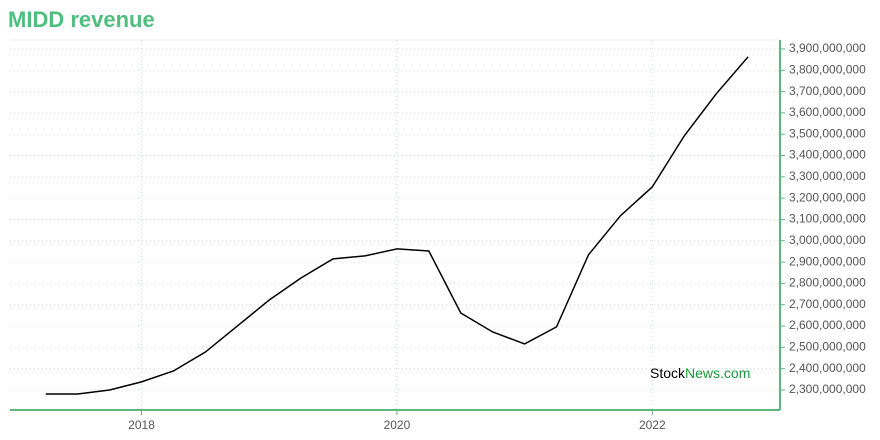 The width and height of the screenshot is (880, 440). What do you see at coordinates (652, 425) in the screenshot?
I see `x-tick-label: 2022` at bounding box center [652, 425].